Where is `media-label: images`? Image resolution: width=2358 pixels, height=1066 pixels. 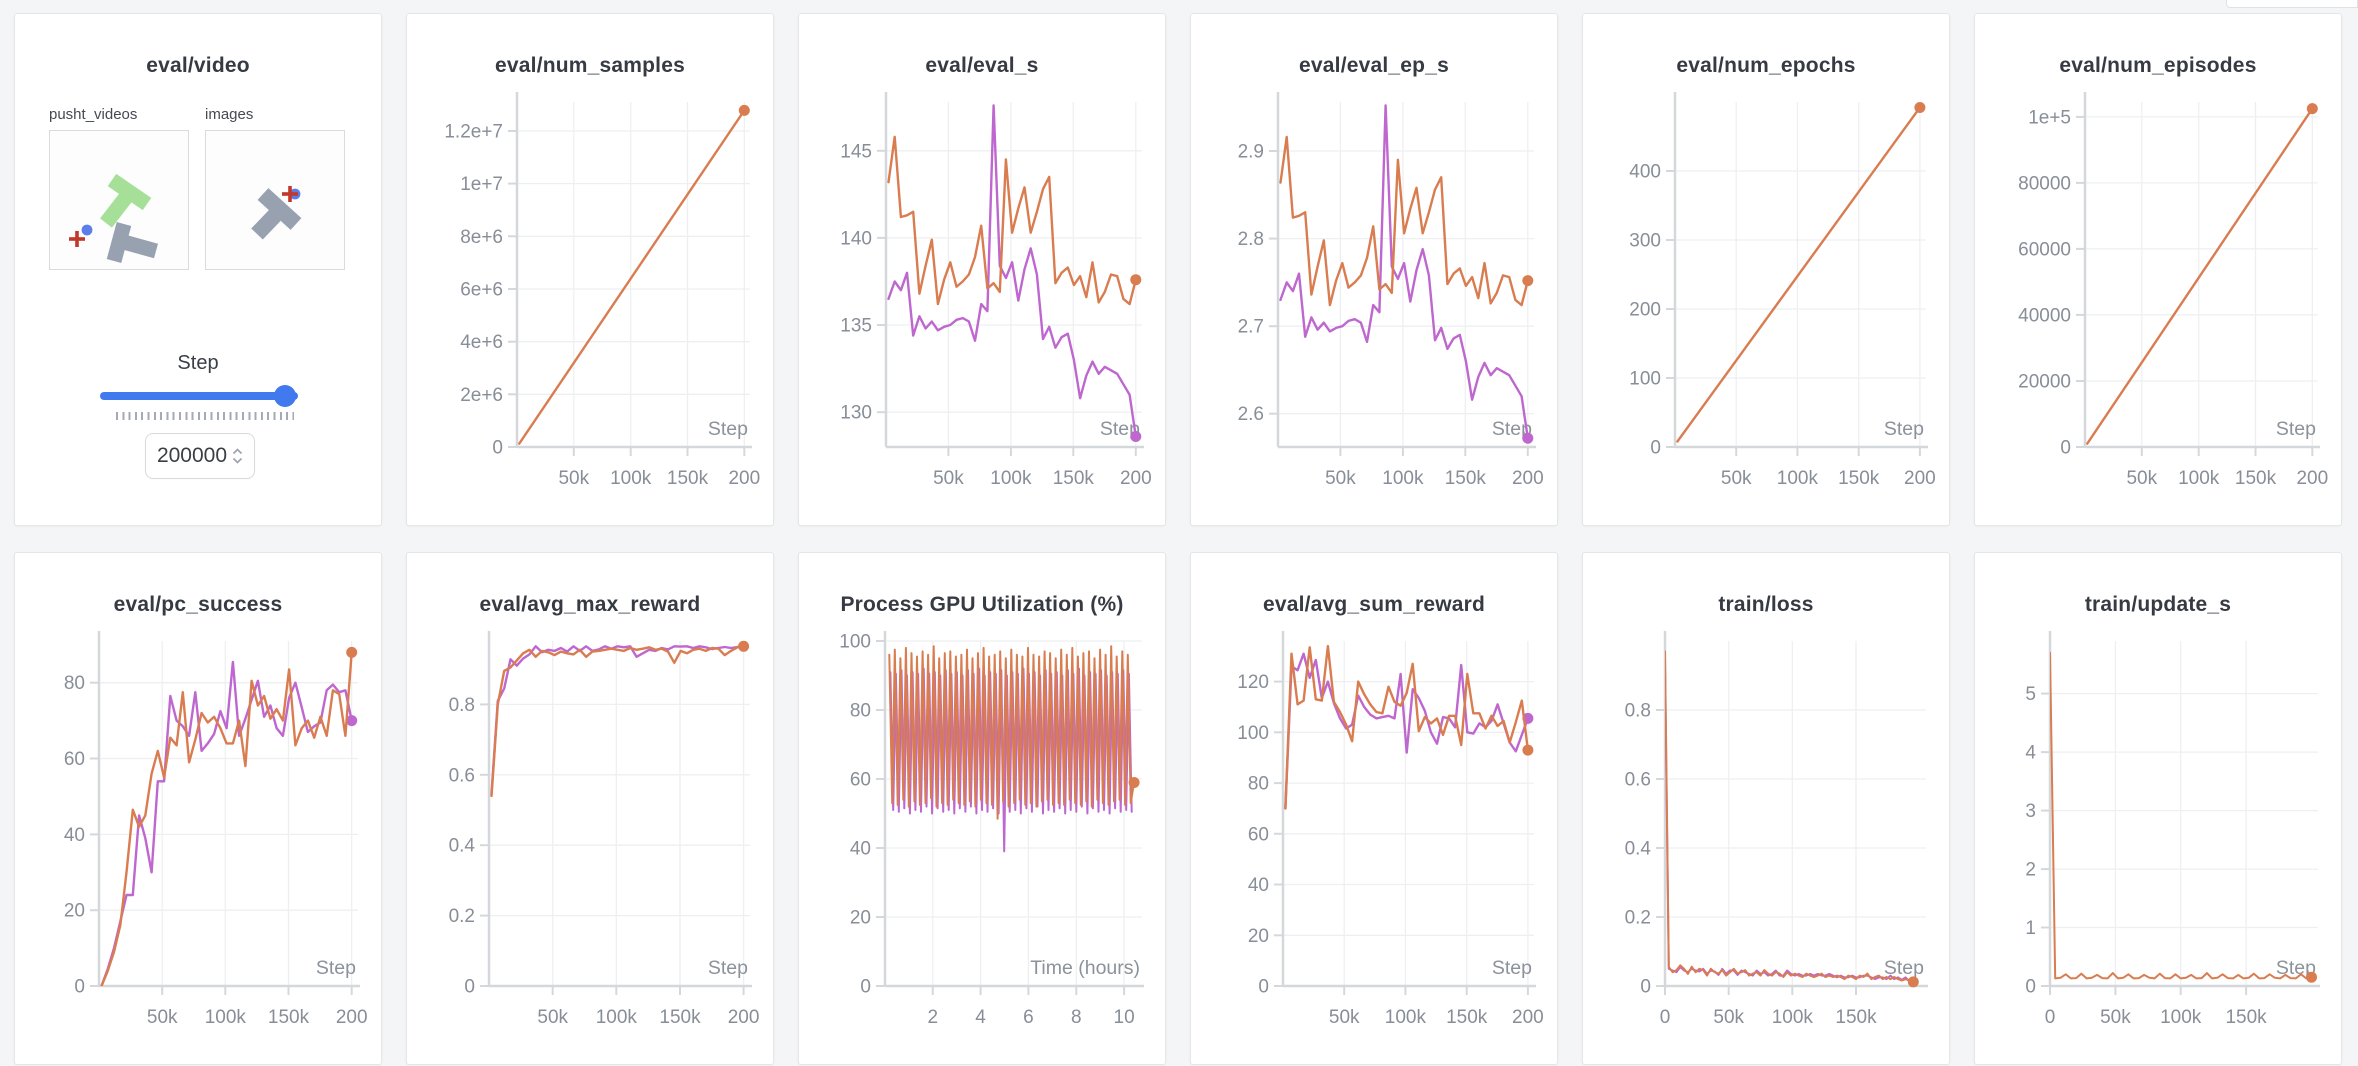 media-label: images is located at coordinates (229, 114).